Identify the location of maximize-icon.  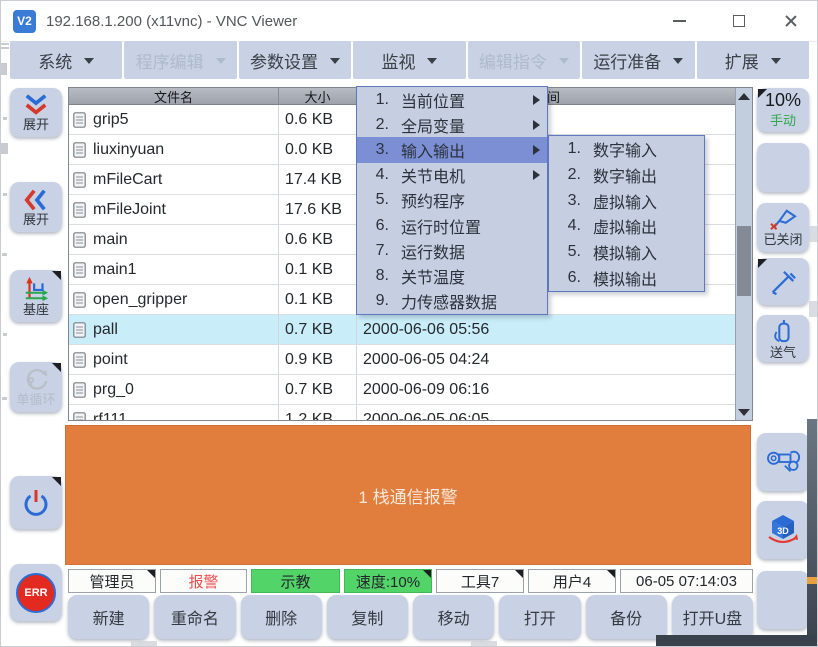
(739, 21).